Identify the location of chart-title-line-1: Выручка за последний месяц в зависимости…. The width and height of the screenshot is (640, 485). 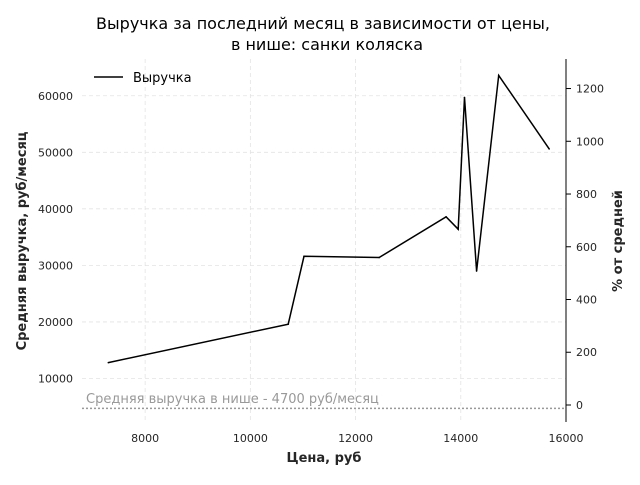
(323, 23).